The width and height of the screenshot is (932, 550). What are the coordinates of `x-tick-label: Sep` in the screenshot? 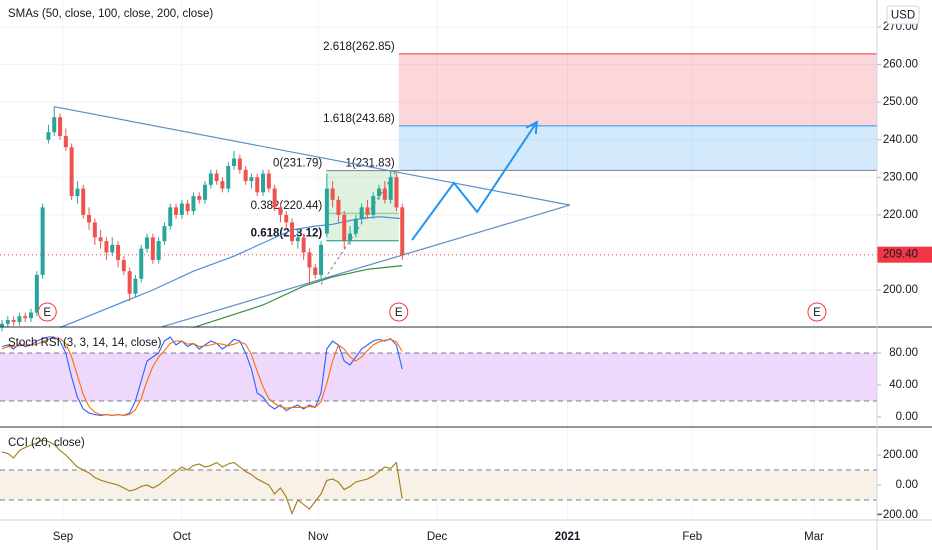 It's located at (63, 537).